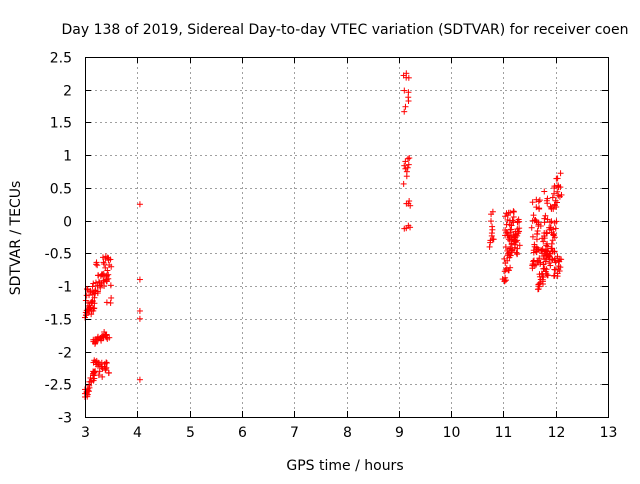  I want to click on y-tick-label: -2, so click(65, 354).